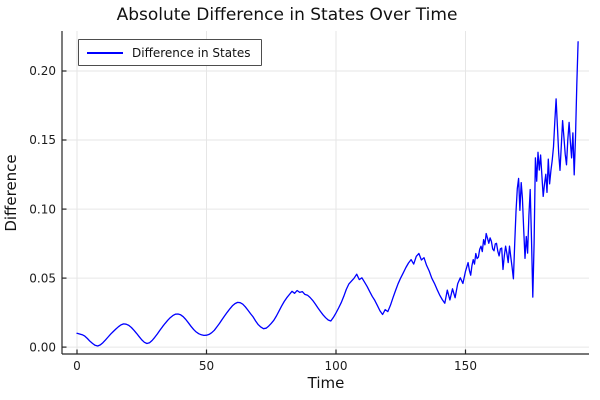  I want to click on chart-title: Absolute Difference in States Over Time, so click(287, 15).